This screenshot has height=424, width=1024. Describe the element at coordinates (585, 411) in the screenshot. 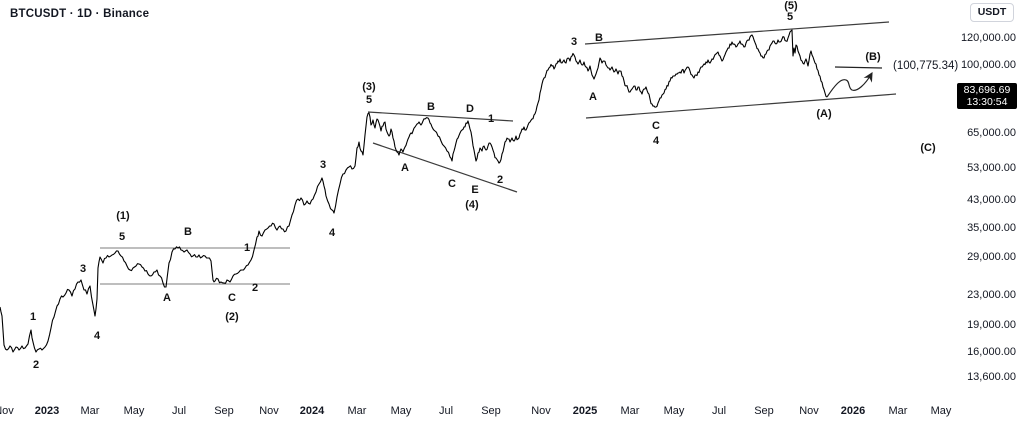

I see `time-axis-label: 2025` at that location.